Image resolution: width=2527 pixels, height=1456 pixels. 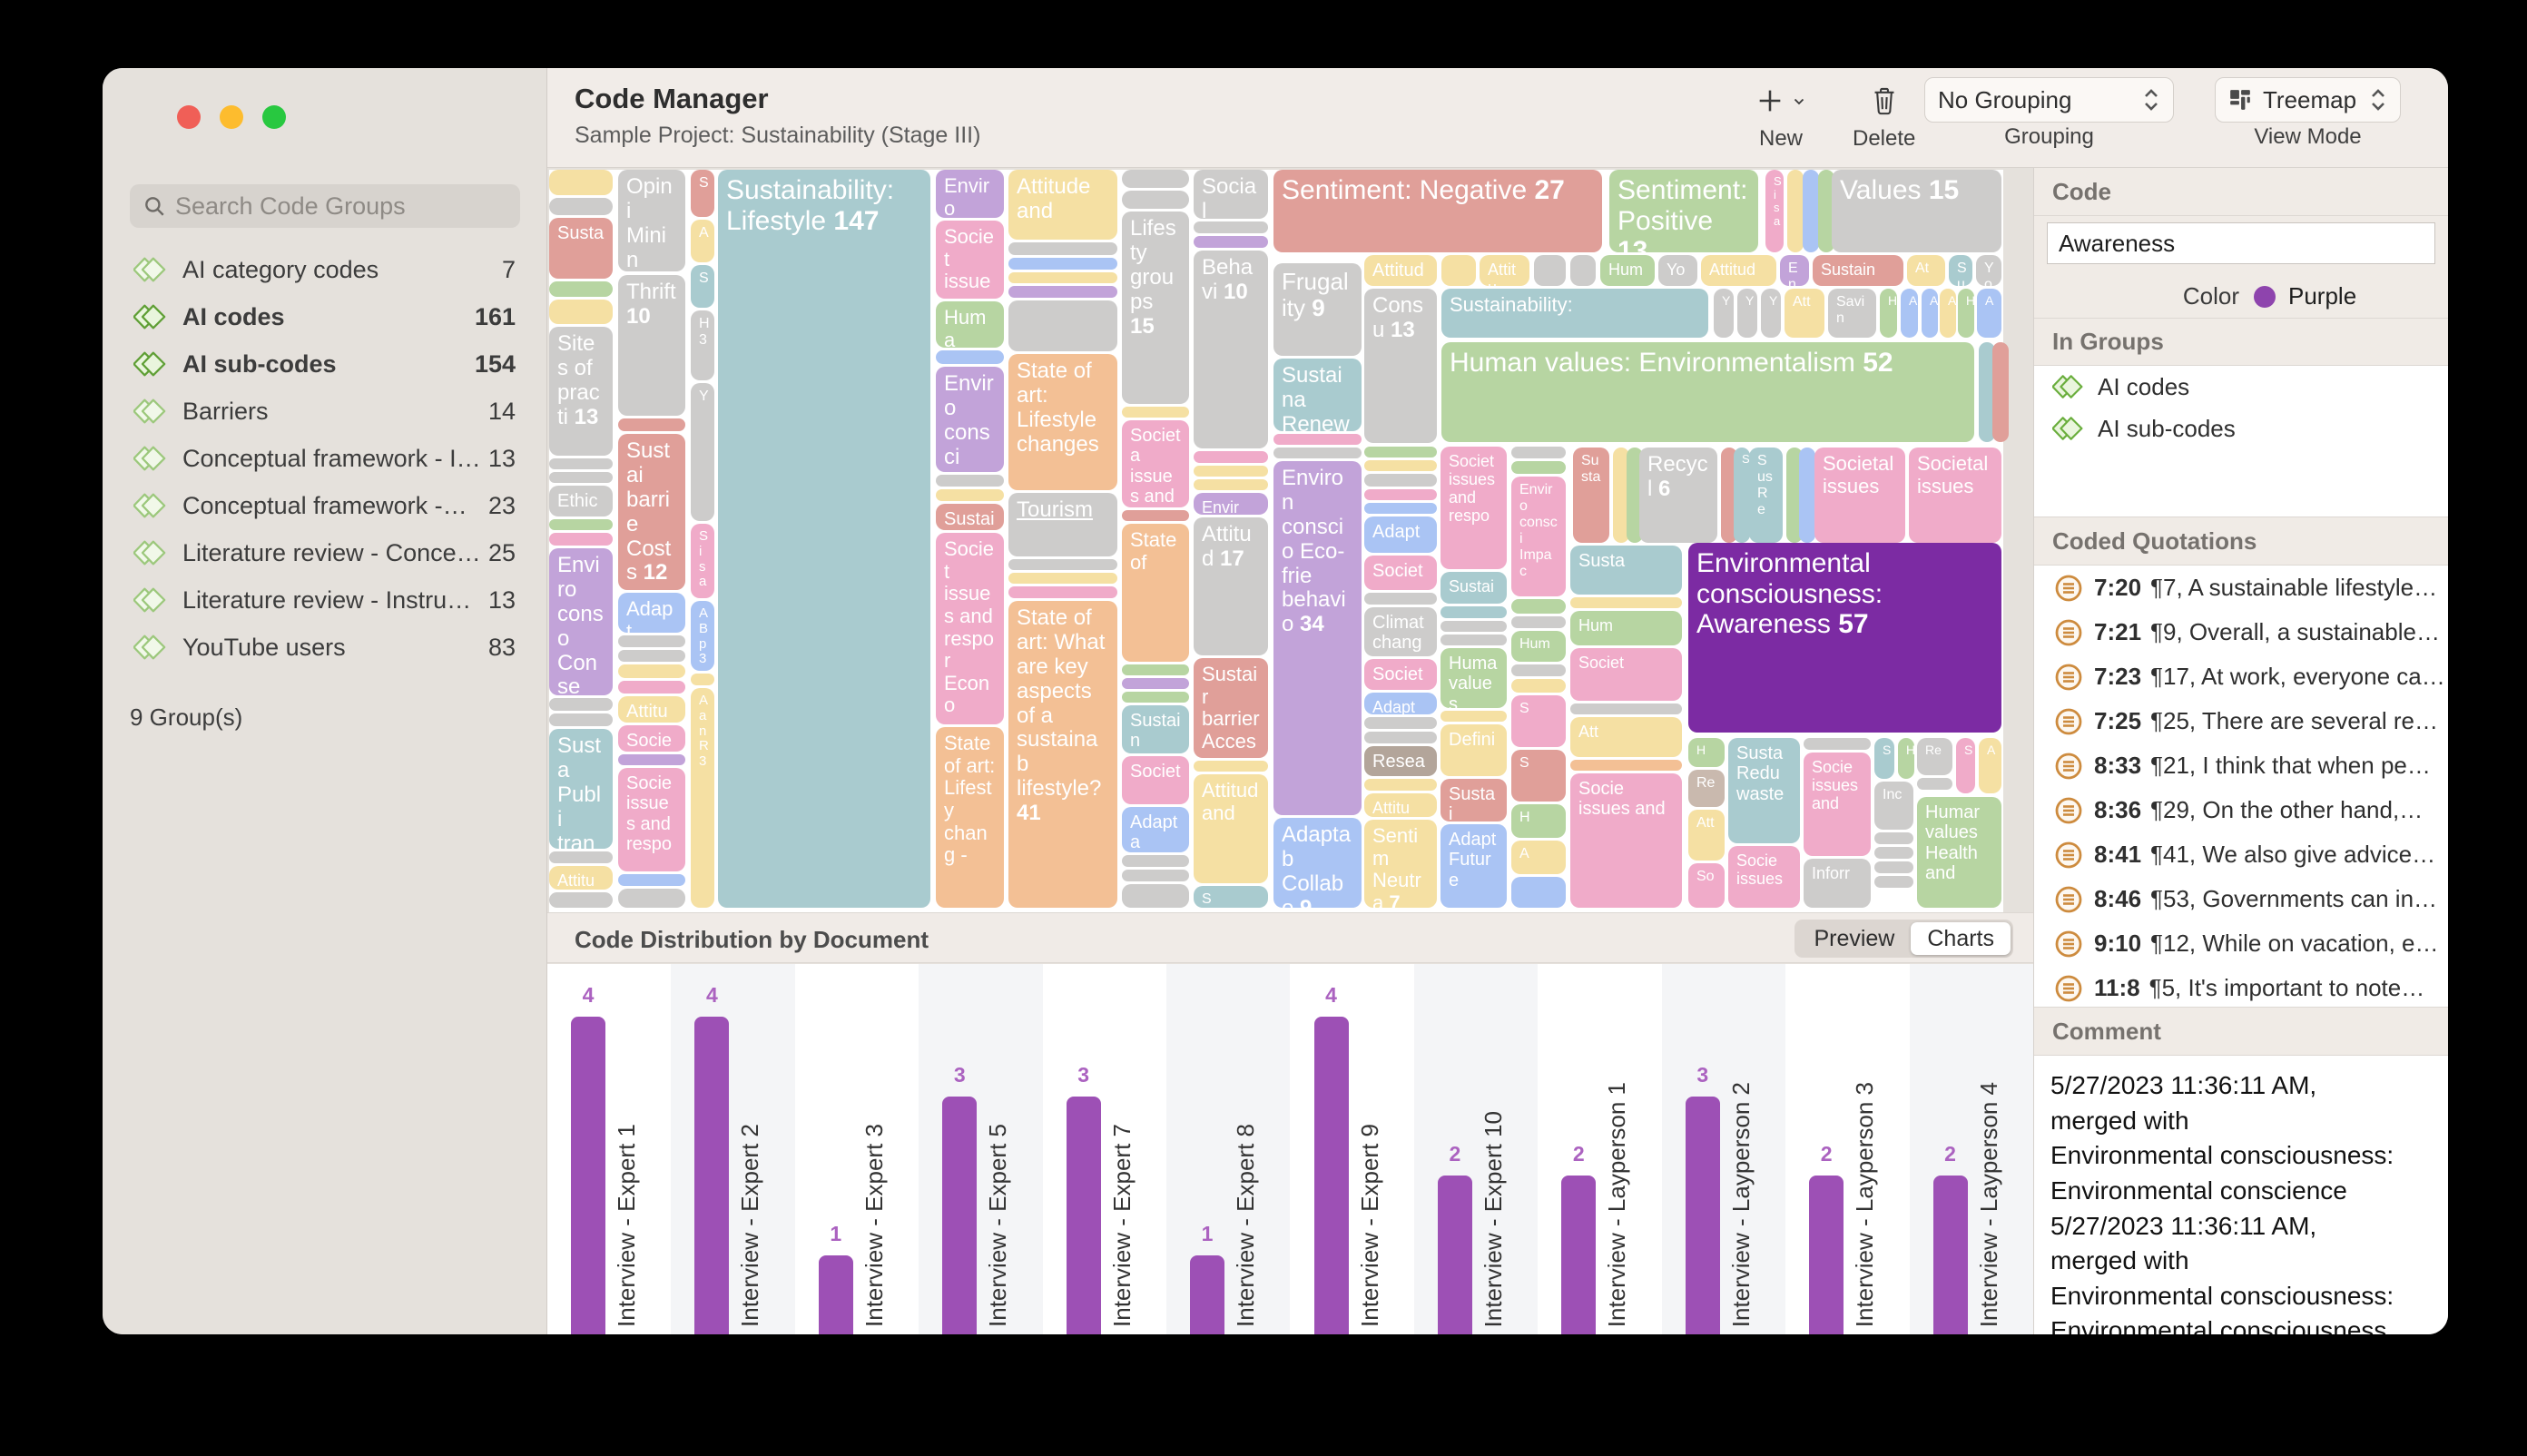 I want to click on treemap-tile-sustai: Sustai, so click(x=970, y=517).